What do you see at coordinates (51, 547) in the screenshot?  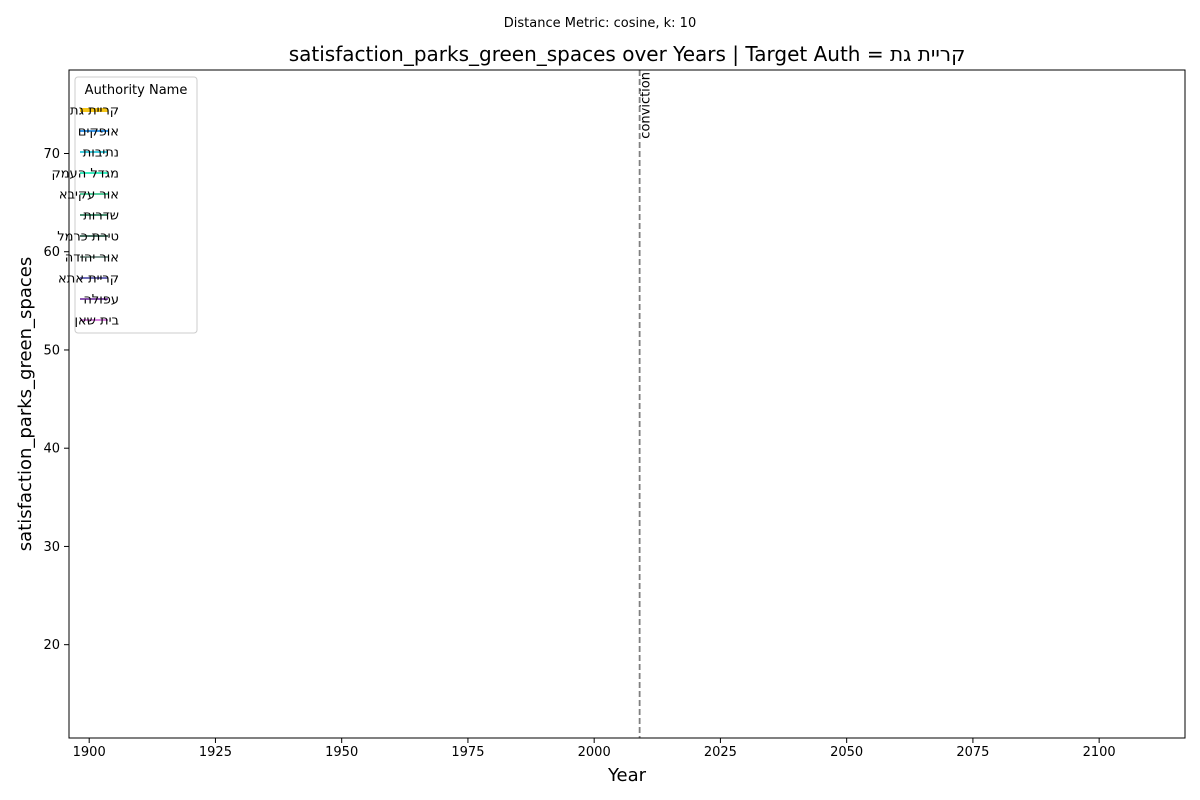 I see `y-tick-label: 30` at bounding box center [51, 547].